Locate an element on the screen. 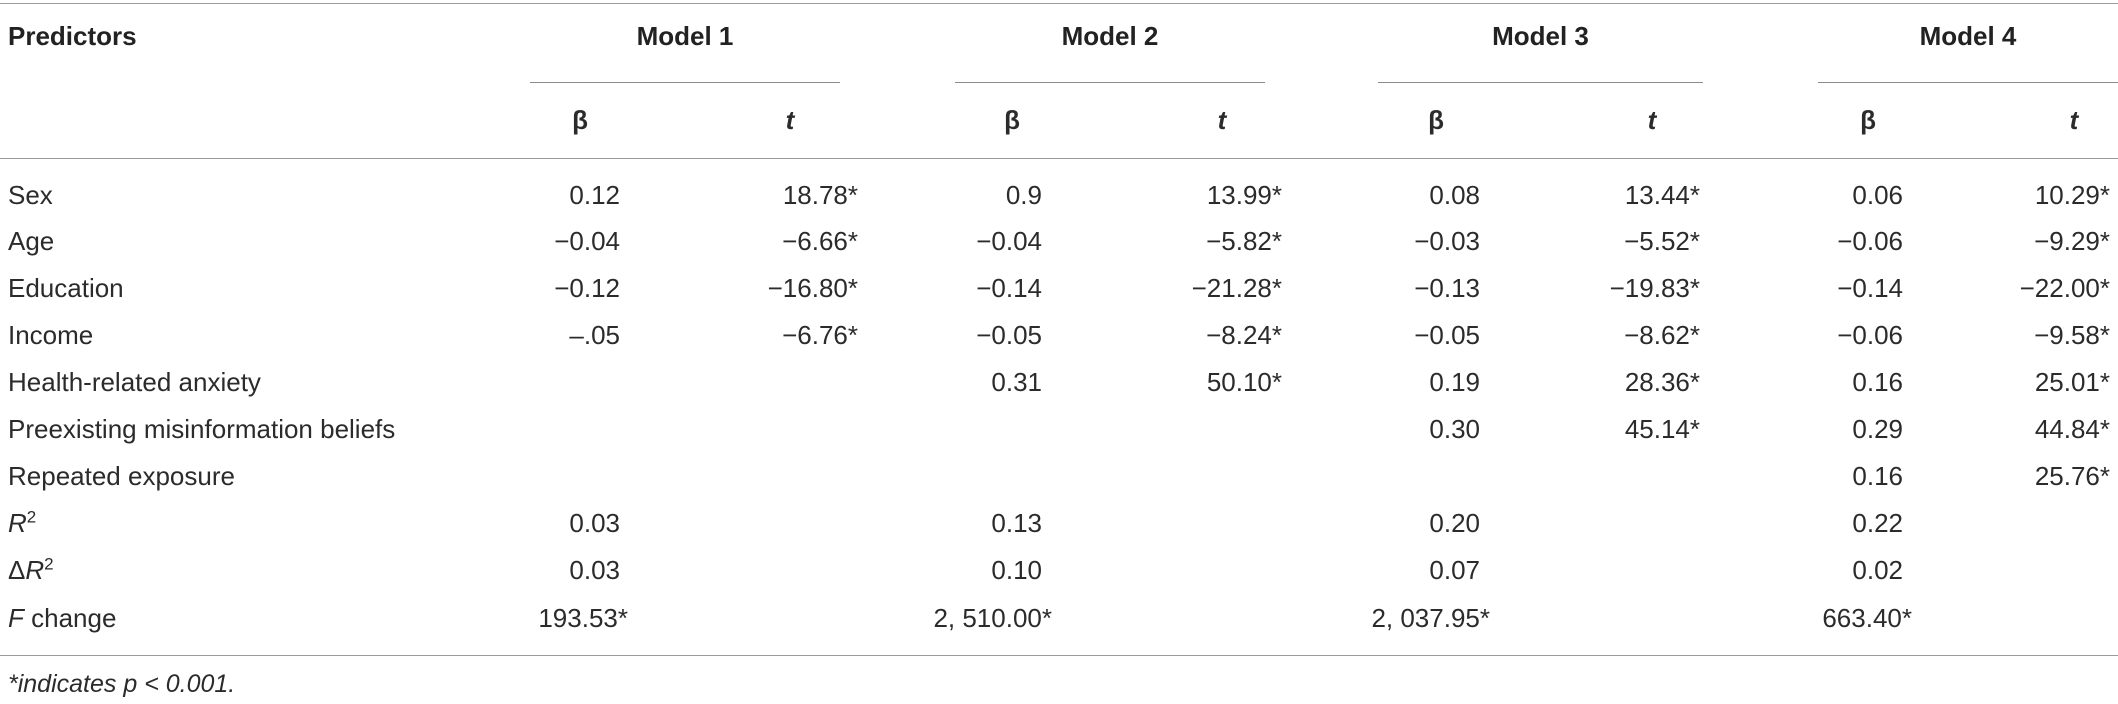  table-cell: 663.40* is located at coordinates (1867, 618).